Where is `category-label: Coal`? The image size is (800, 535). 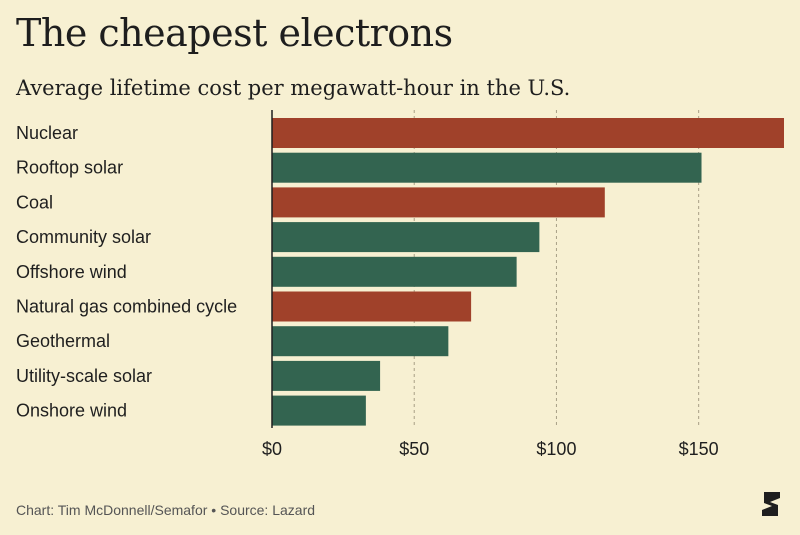 category-label: Coal is located at coordinates (34, 202).